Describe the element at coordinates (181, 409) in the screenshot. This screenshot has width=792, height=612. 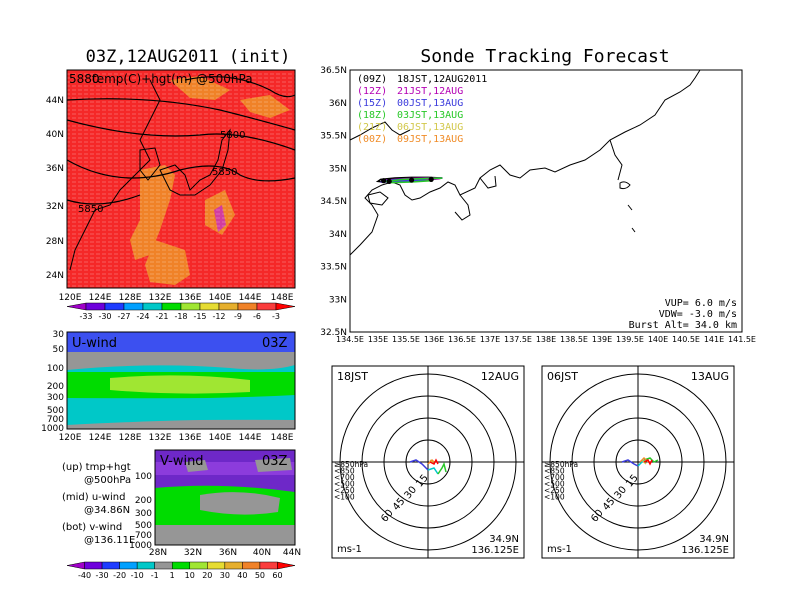
I see `u-wind-lower-cyan` at that location.